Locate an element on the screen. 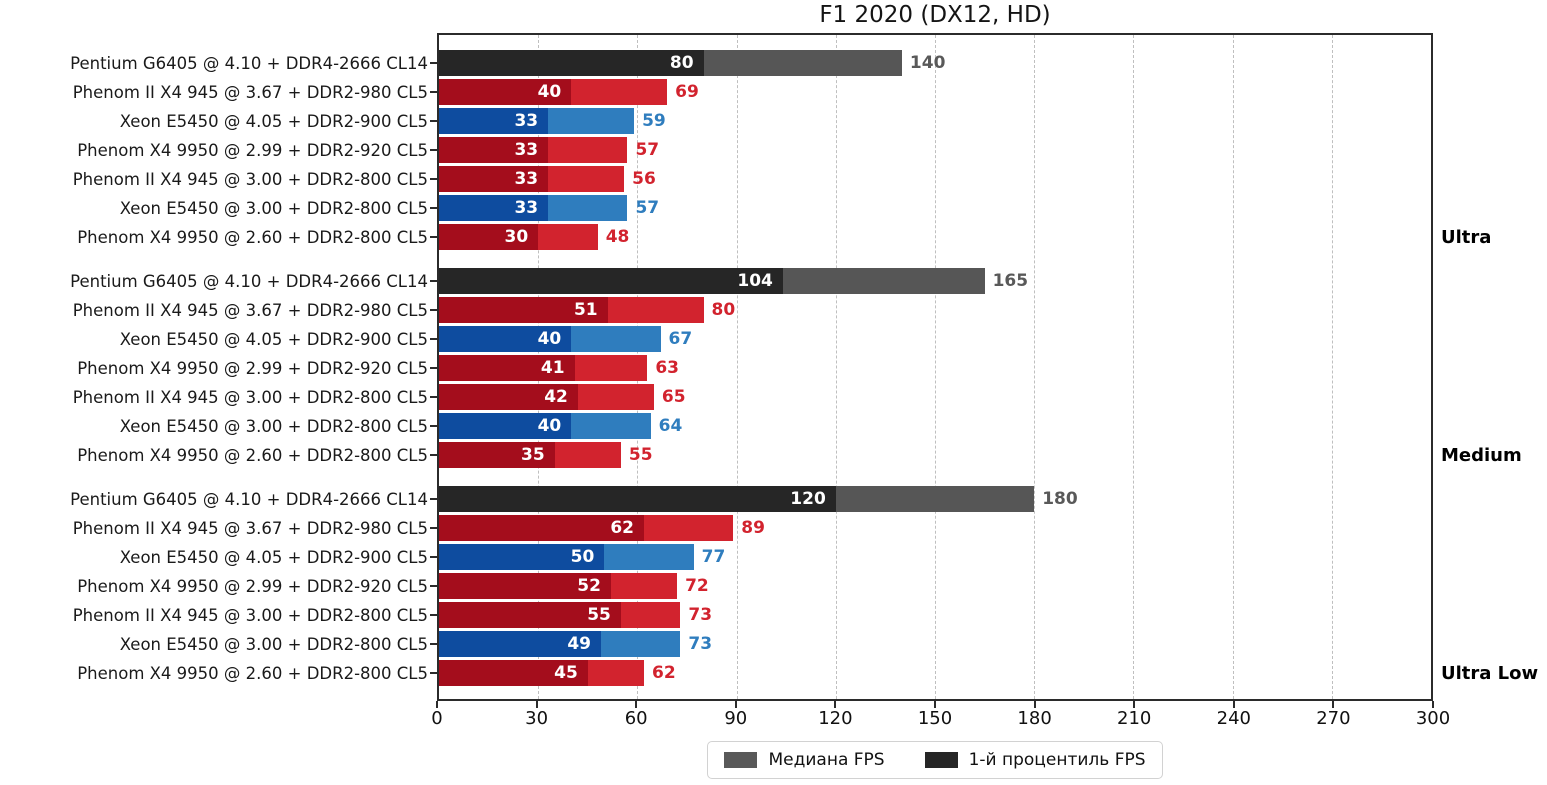  percentile1-bar: 104 is located at coordinates (611, 281).